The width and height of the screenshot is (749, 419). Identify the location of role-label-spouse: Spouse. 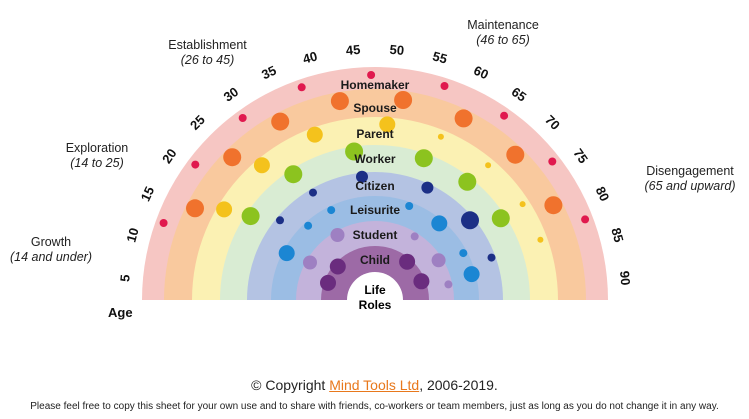
(375, 108).